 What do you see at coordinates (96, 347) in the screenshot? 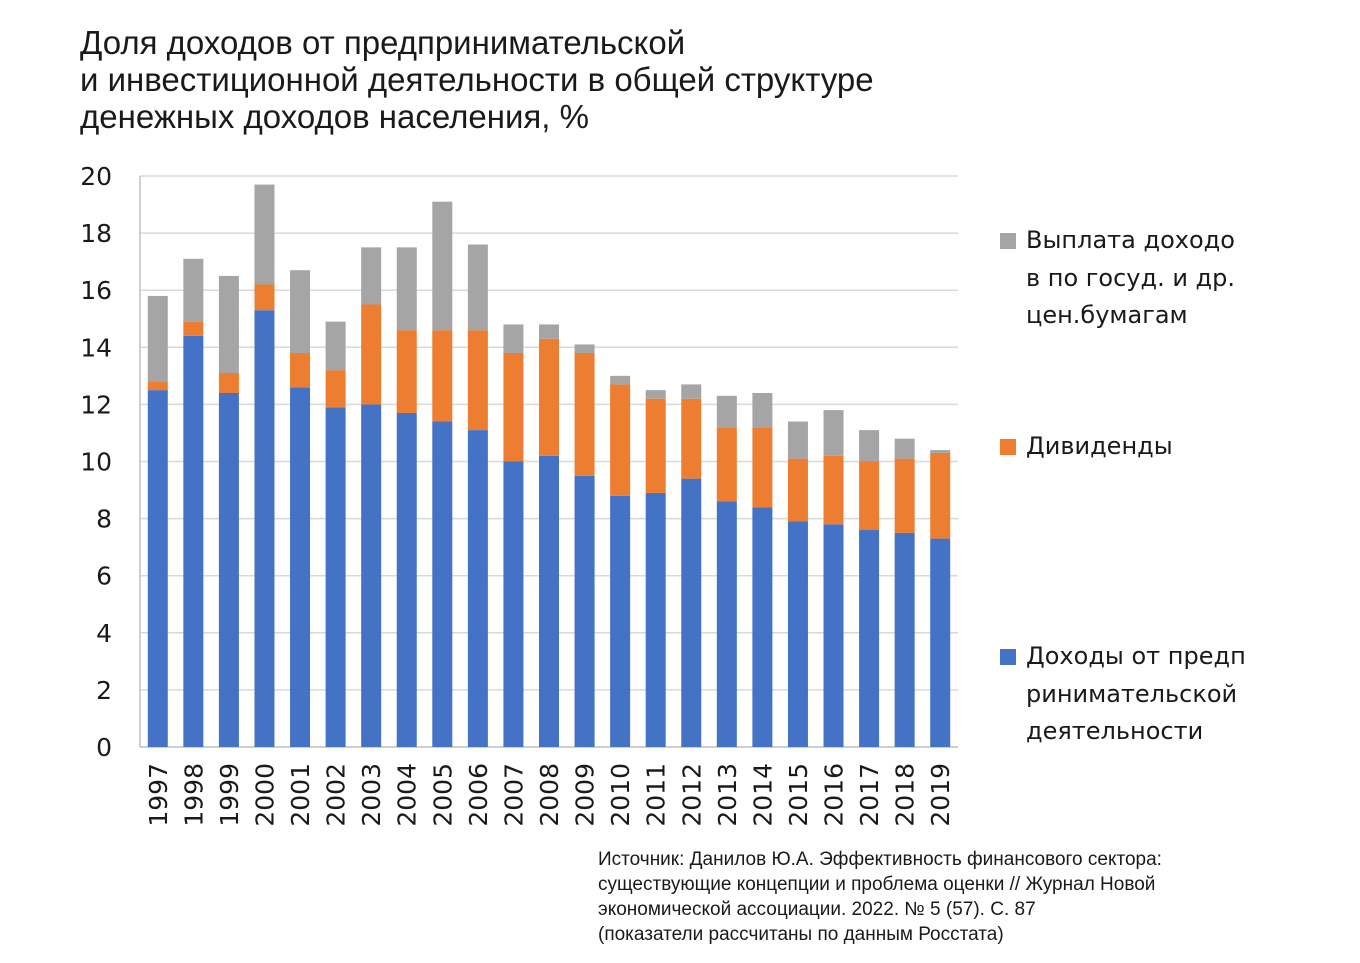
I see `y-tick-label: 14` at bounding box center [96, 347].